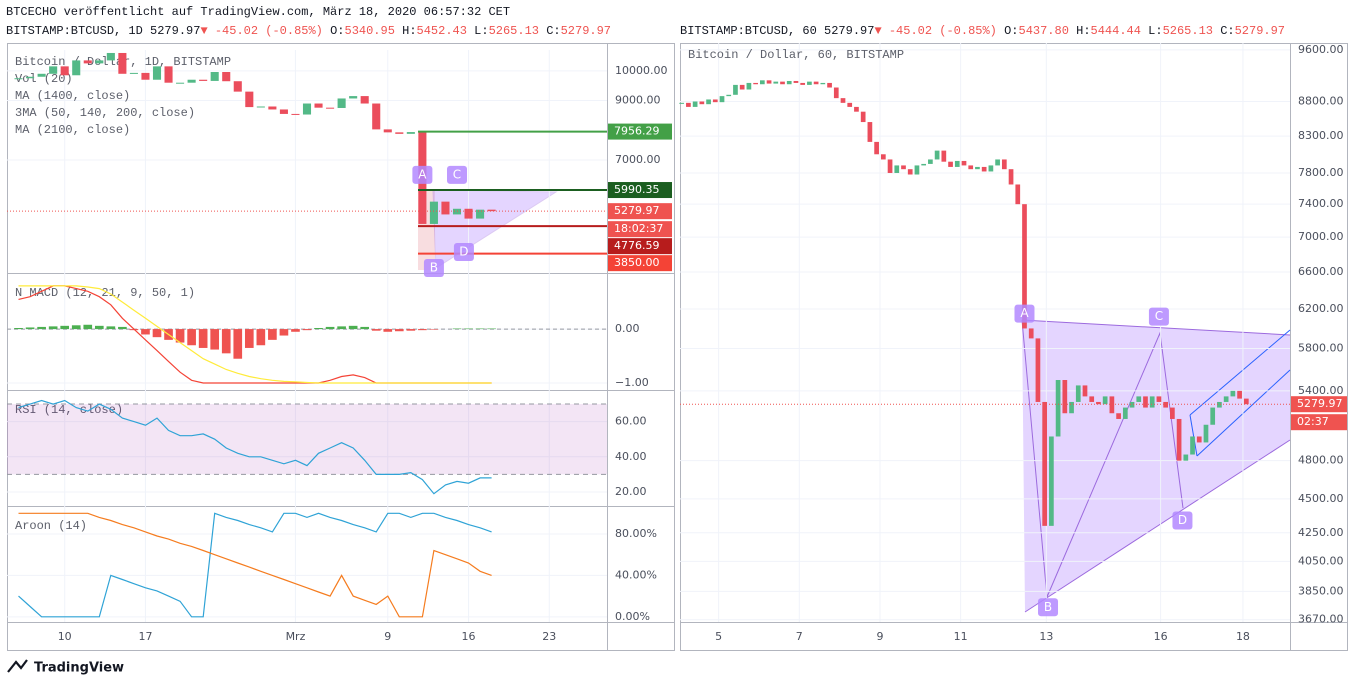  I want to click on h-key: H:, so click(1083, 31).